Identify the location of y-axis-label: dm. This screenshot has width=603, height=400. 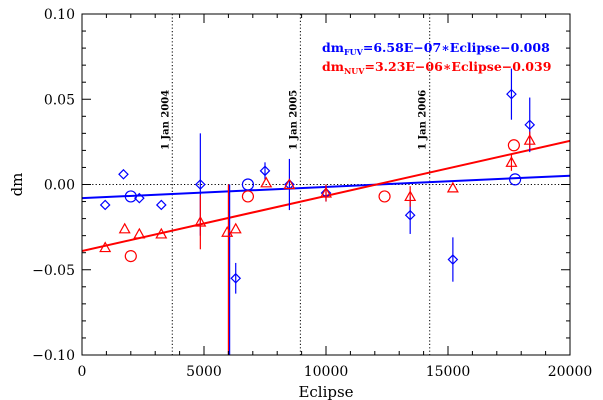
(17, 185).